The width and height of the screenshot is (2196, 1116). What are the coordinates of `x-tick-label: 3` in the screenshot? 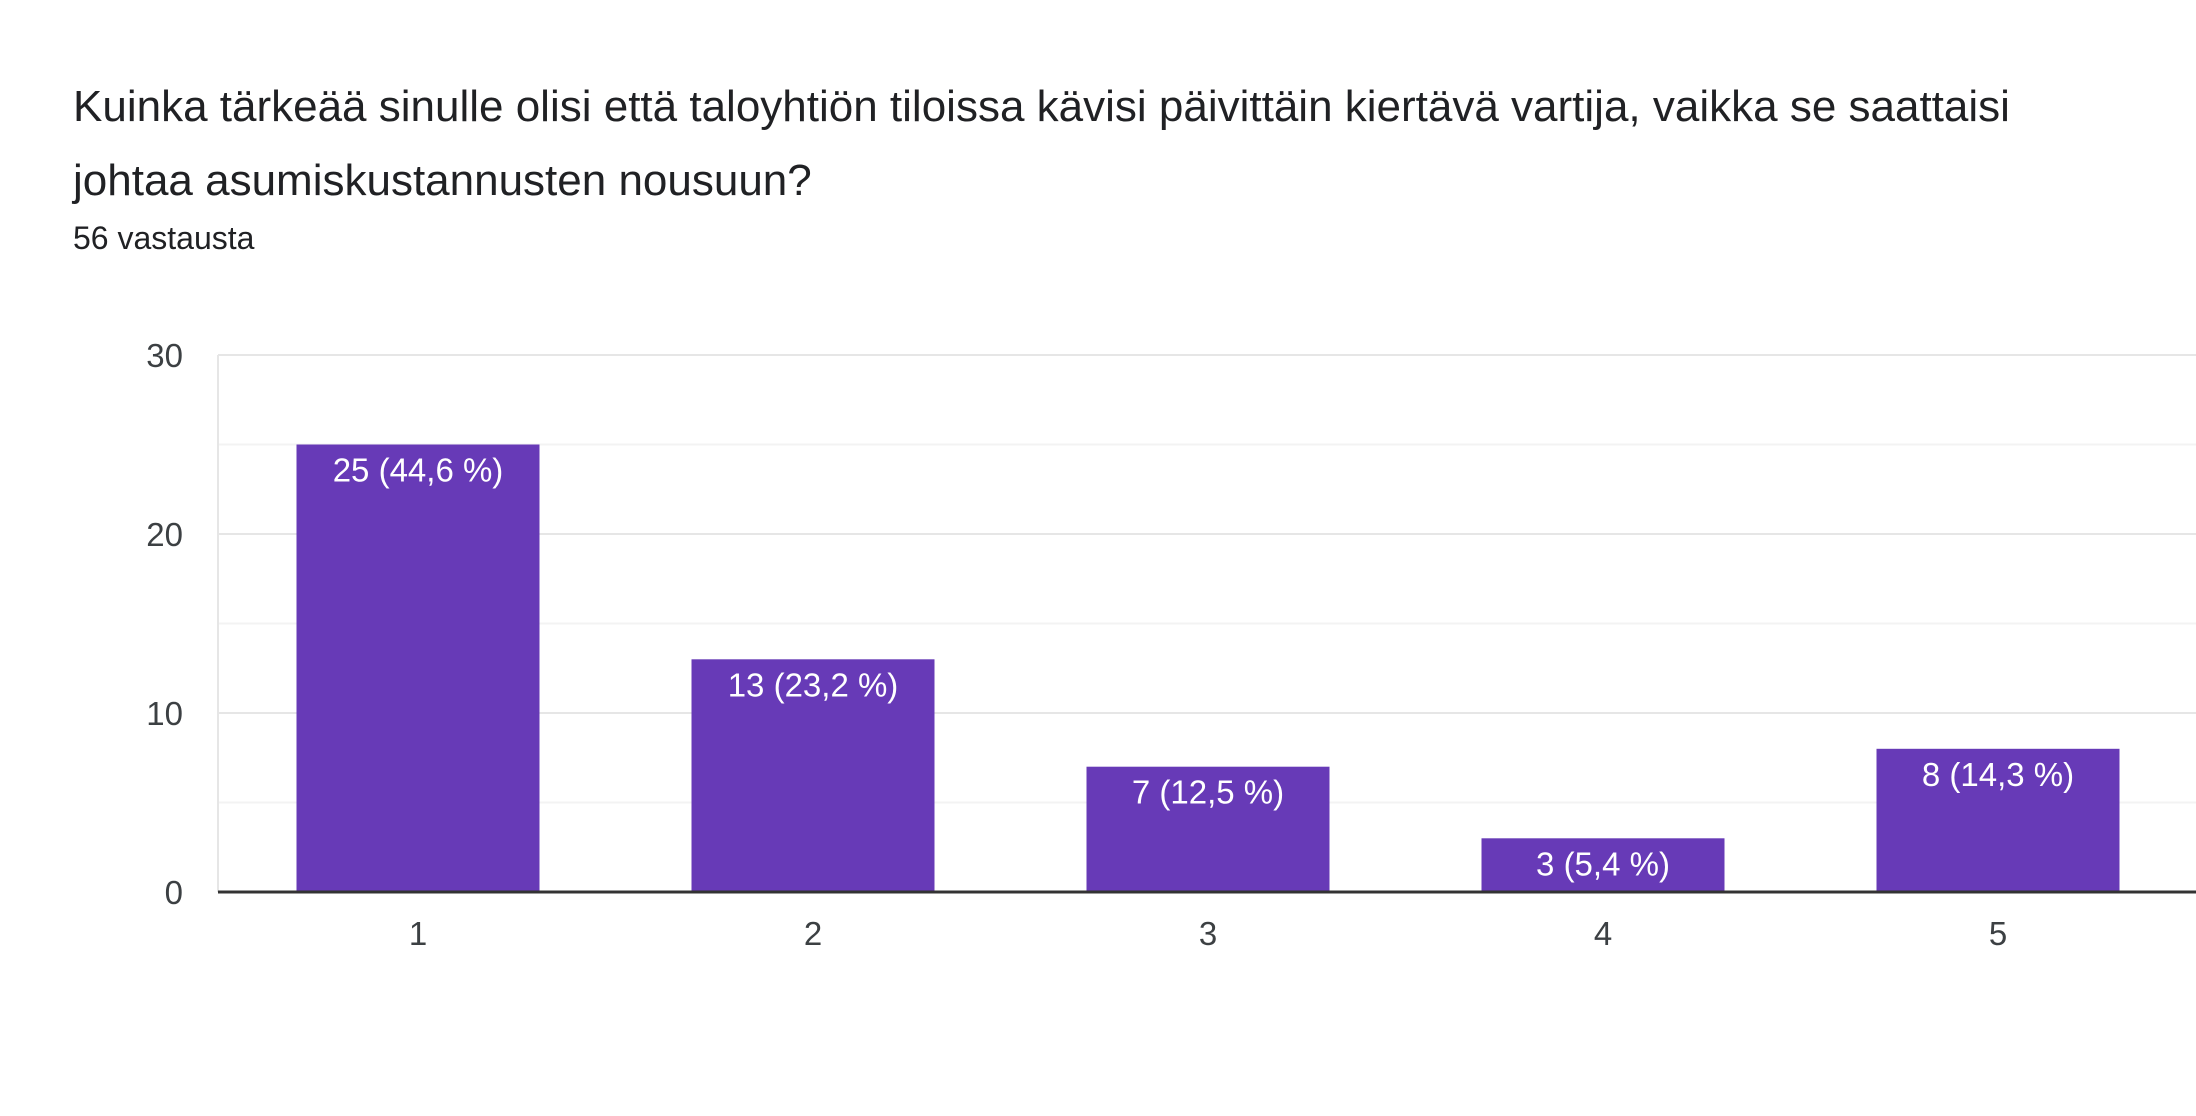 It's located at (1208, 933).